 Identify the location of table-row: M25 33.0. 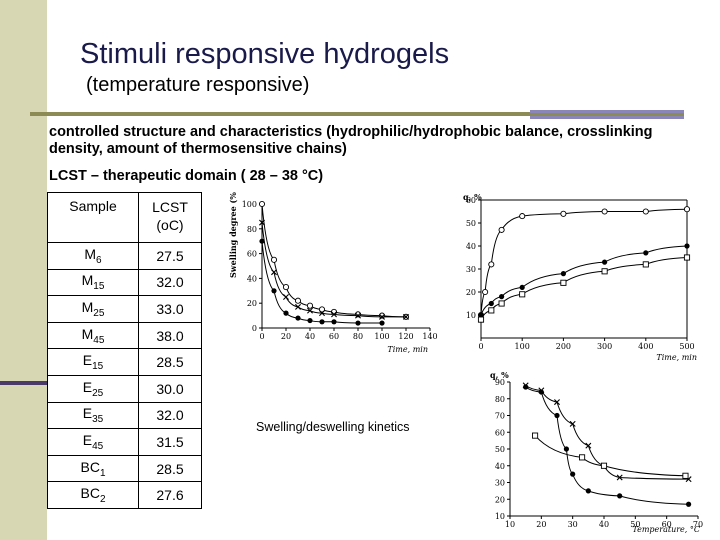
(124, 309).